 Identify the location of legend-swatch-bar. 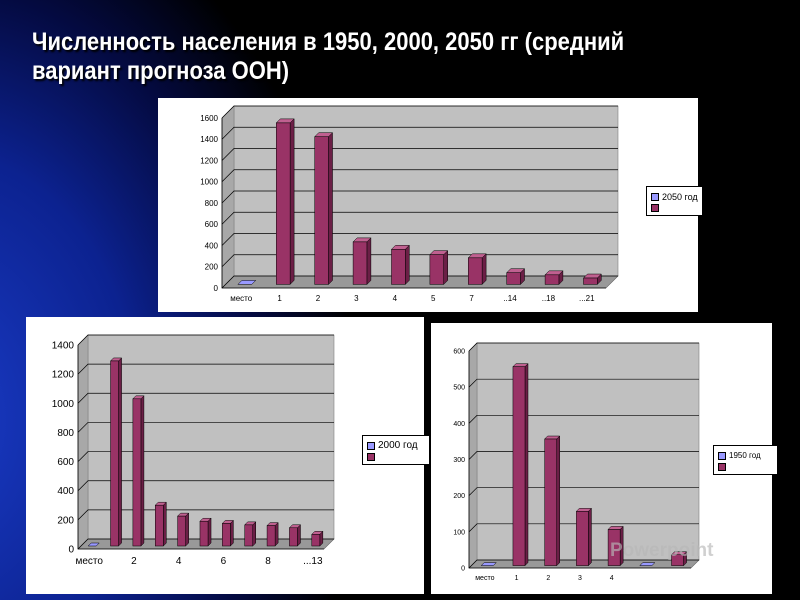
(371, 457).